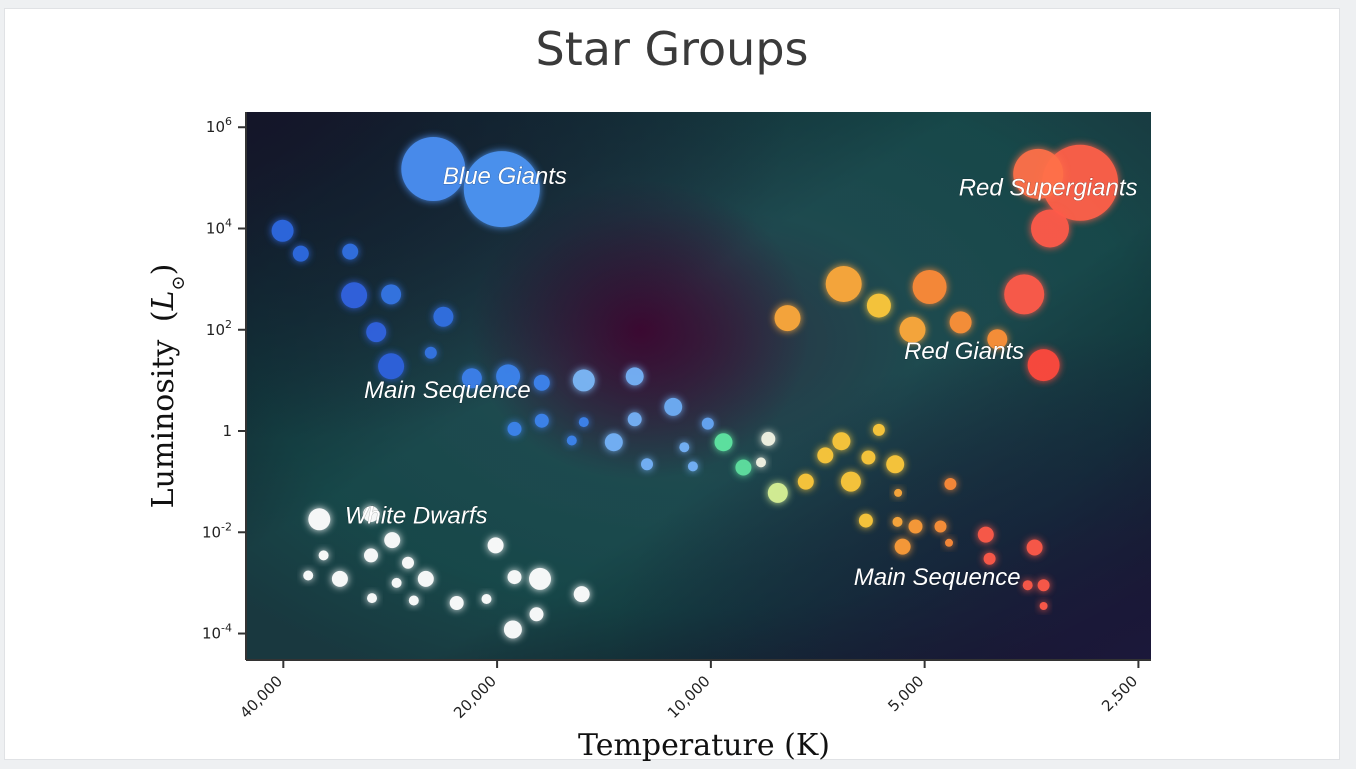  I want to click on y-tick-label: 10⁻⁴, so click(217, 632).